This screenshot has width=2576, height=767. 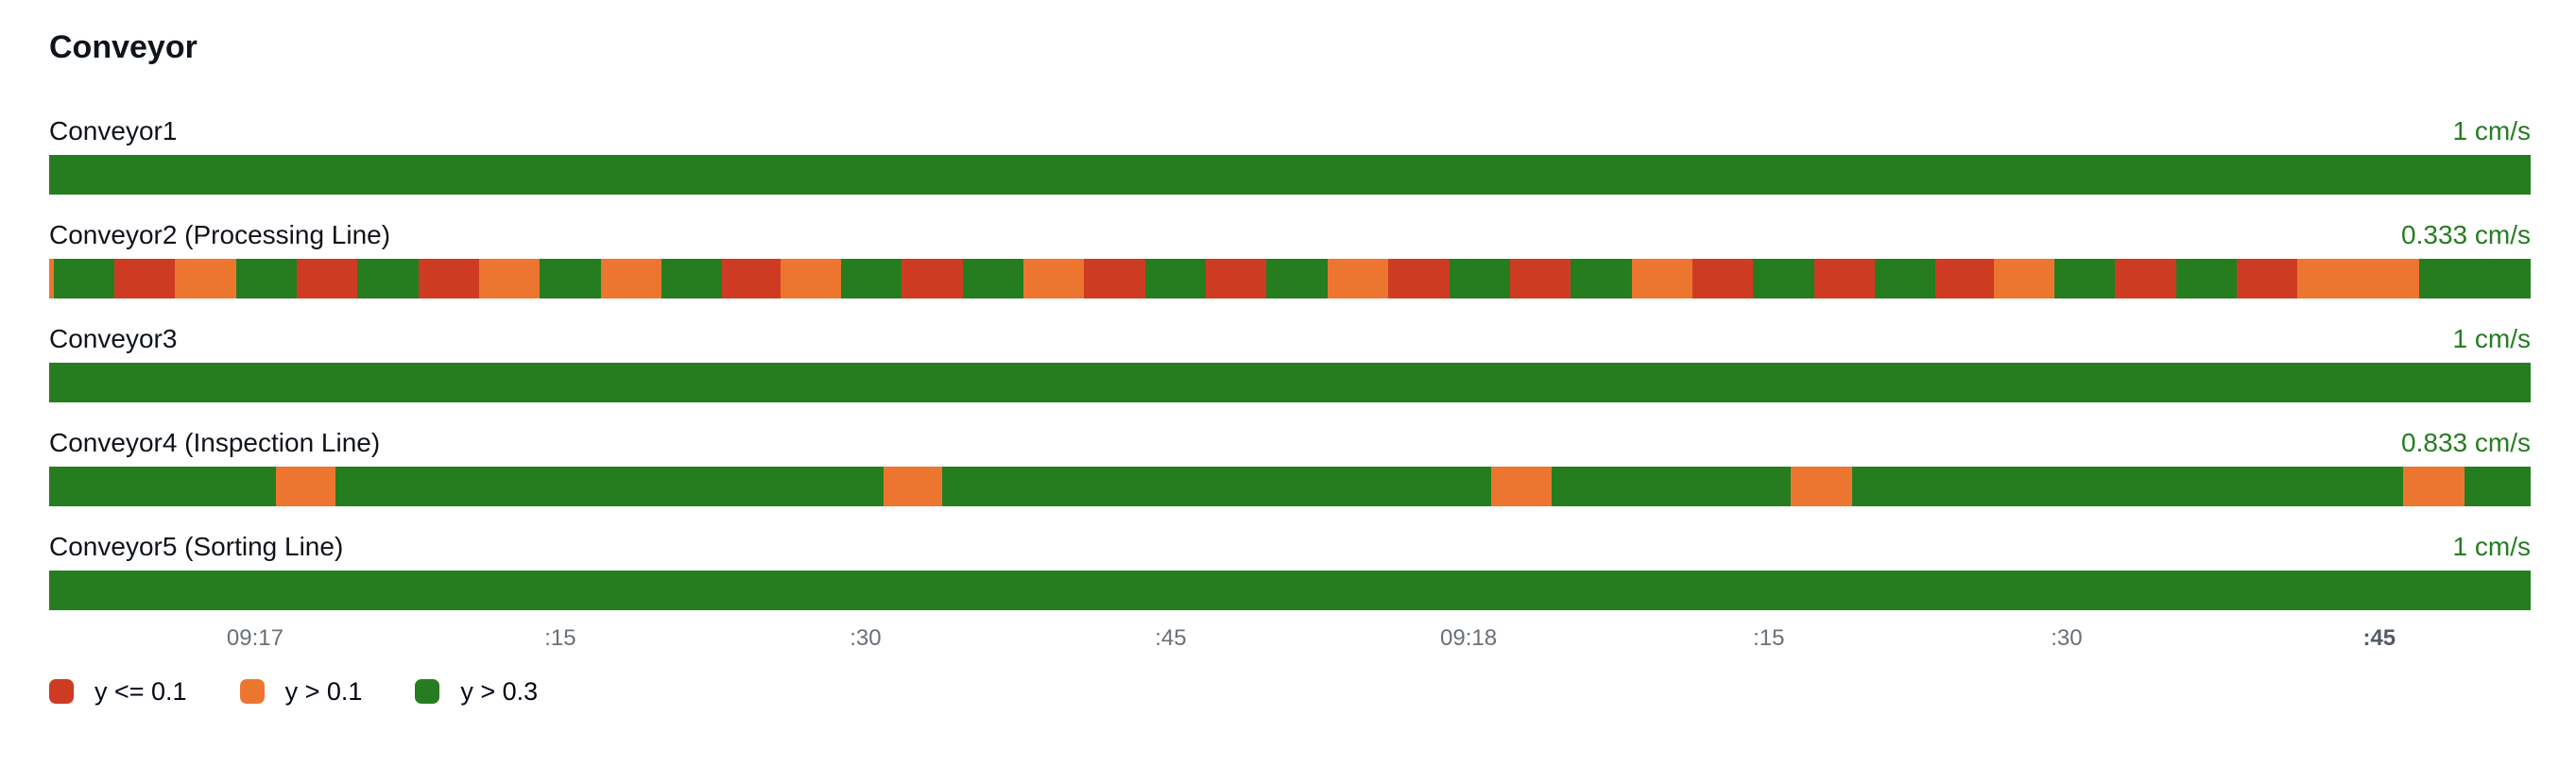 I want to click on conveyor-row-header: Conveyor1 1 cm/s, so click(x=1290, y=131).